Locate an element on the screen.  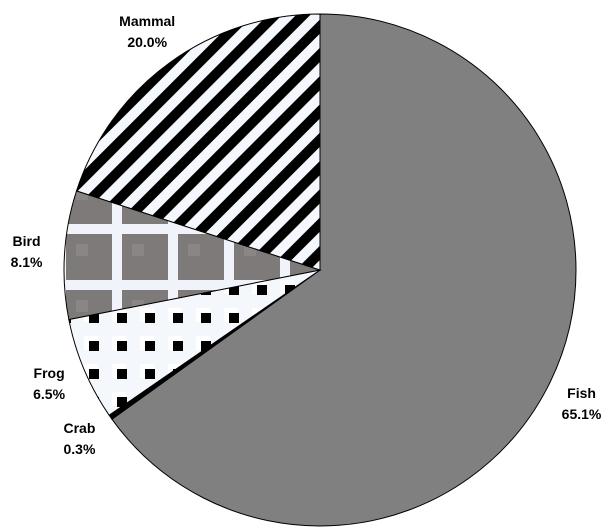
slice-label: Crab is located at coordinates (80, 428).